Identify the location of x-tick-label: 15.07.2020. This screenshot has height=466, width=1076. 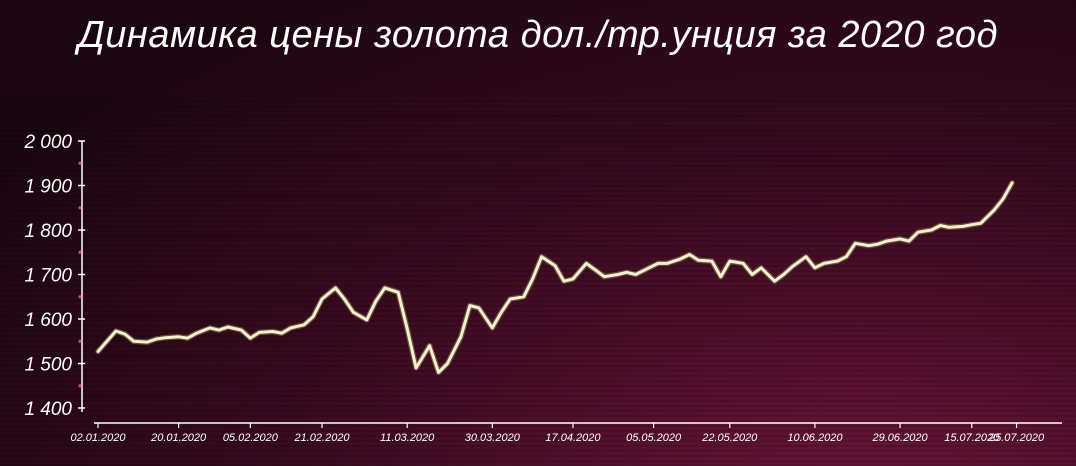
(972, 438).